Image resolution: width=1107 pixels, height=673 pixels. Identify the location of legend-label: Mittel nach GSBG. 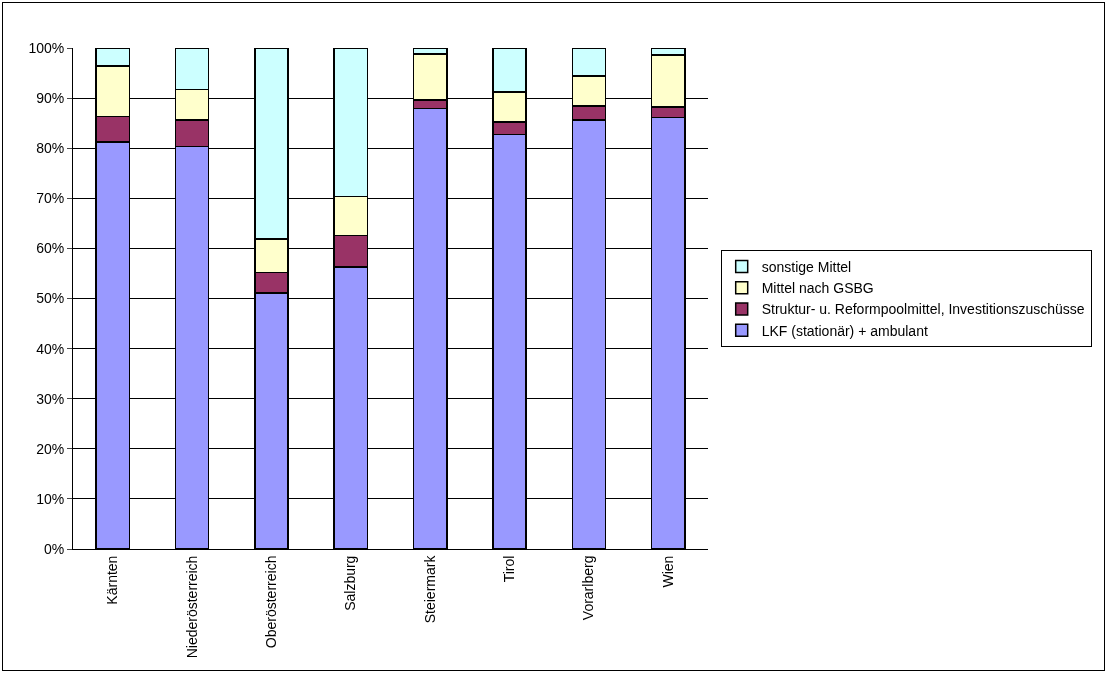
(817, 288).